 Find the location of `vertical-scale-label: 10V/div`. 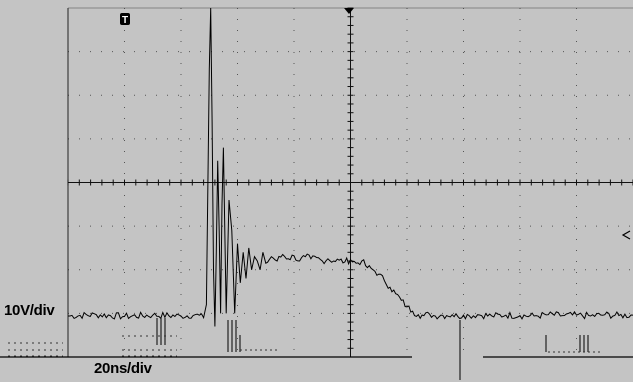

vertical-scale-label: 10V/div is located at coordinates (29, 310).